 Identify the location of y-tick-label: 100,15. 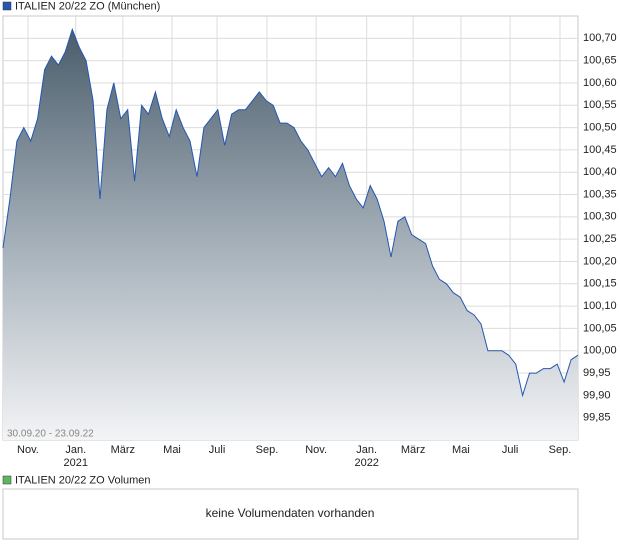
(600, 284).